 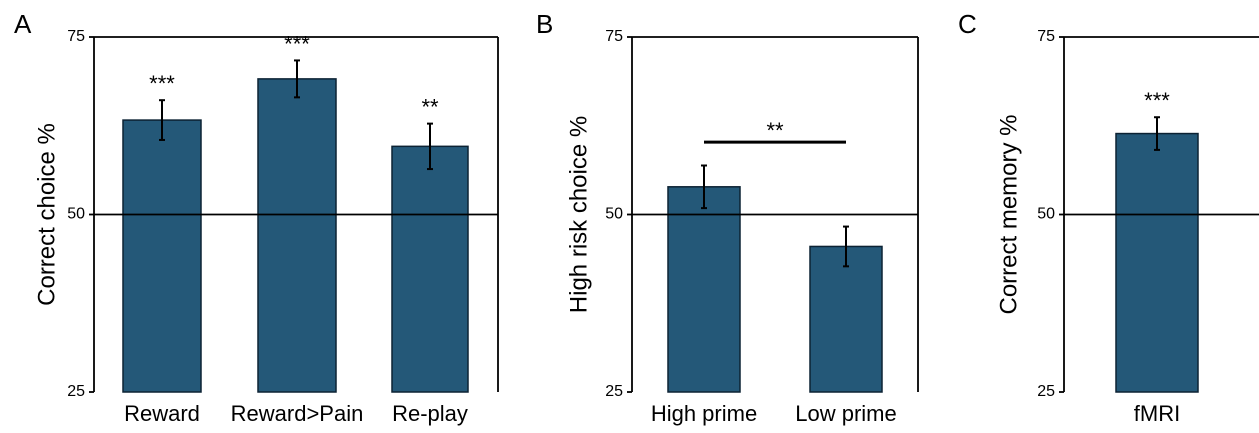 I want to click on panel-letter: B, so click(x=544, y=24).